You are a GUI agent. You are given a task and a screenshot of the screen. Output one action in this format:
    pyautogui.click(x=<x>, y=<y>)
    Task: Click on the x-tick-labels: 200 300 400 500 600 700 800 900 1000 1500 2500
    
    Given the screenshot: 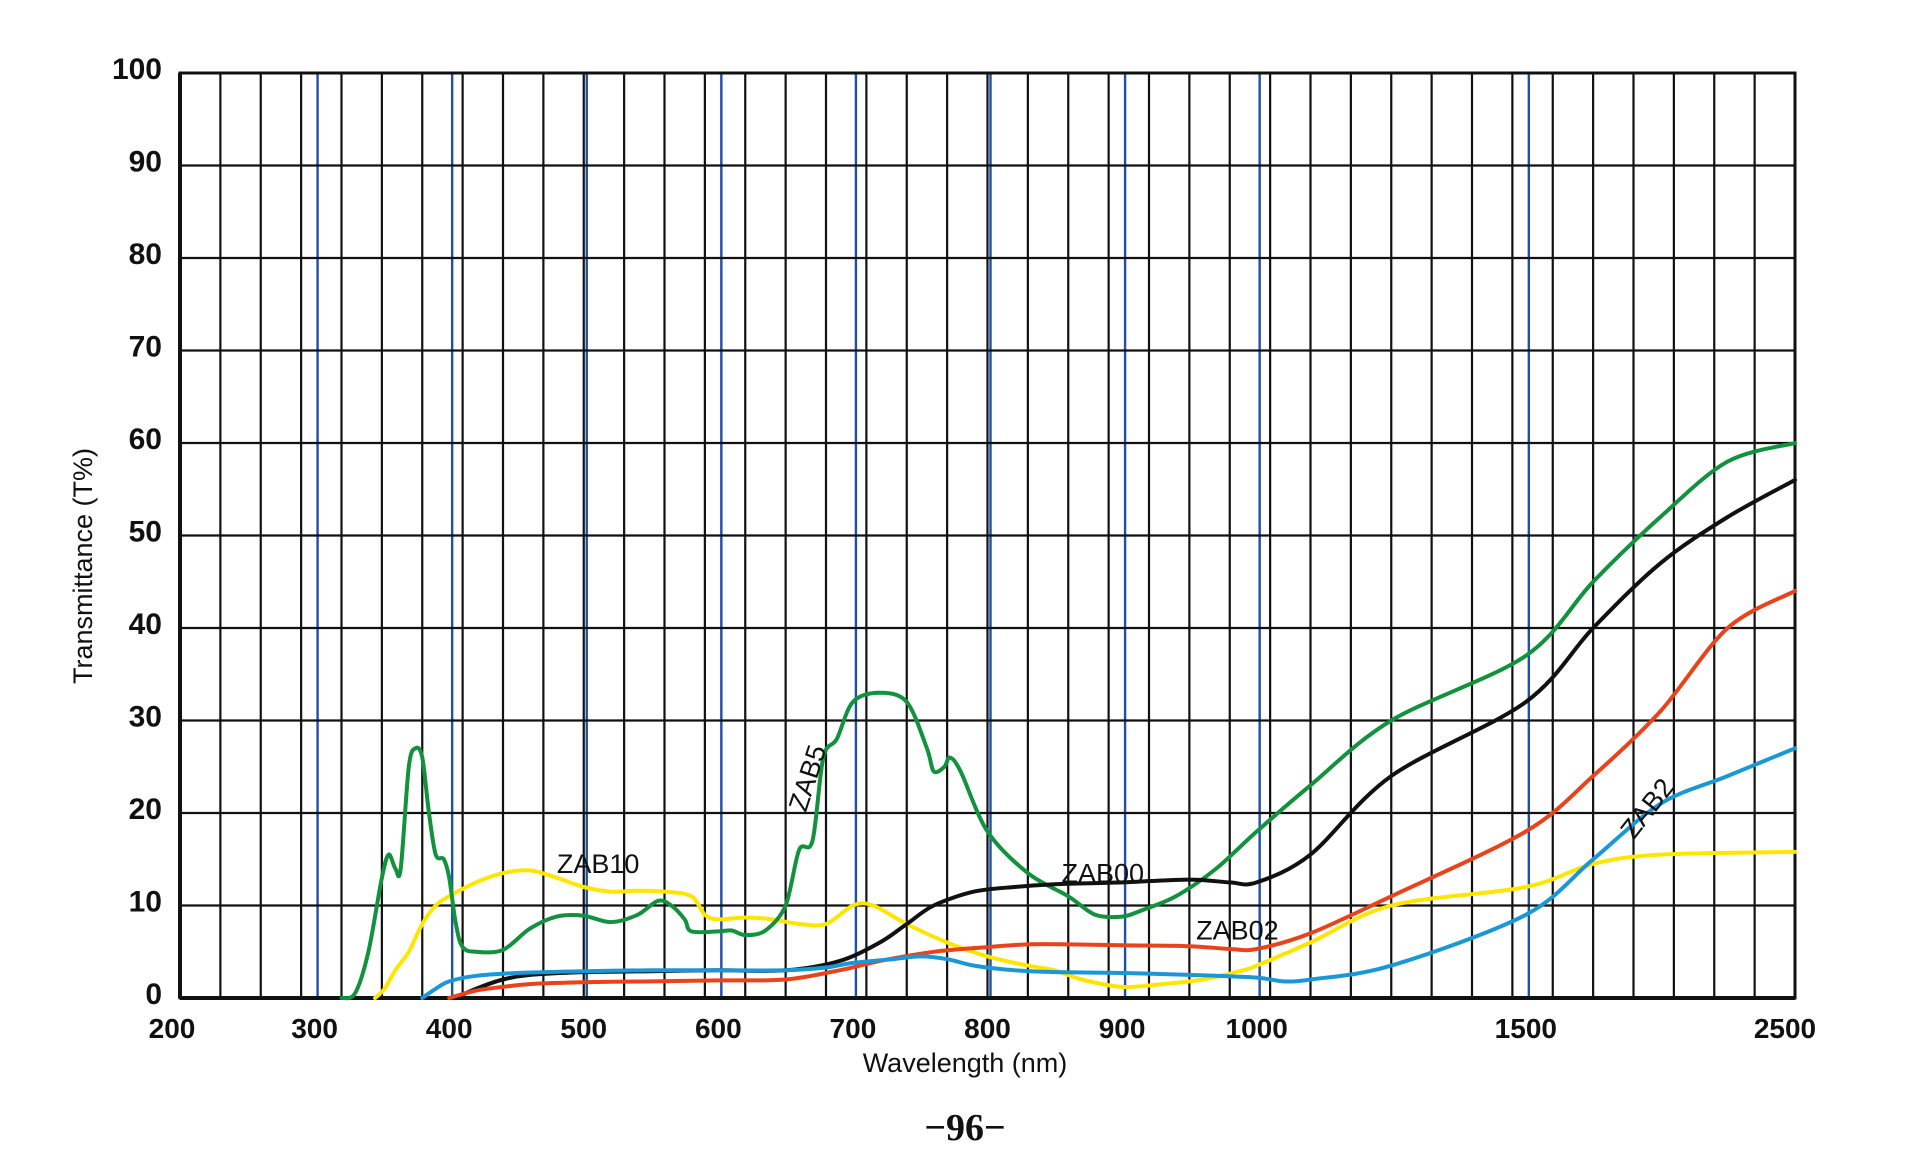 What is the action you would take?
    pyautogui.click(x=983, y=1028)
    